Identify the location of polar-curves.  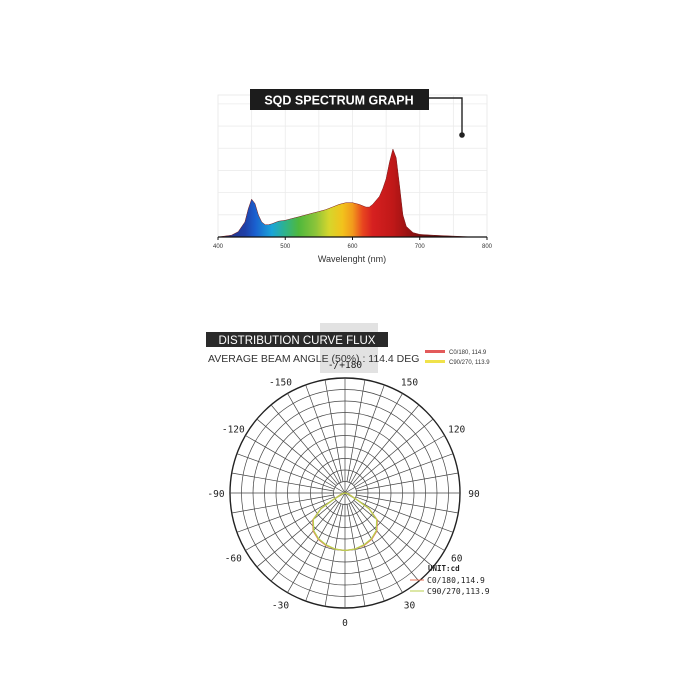
(345, 522).